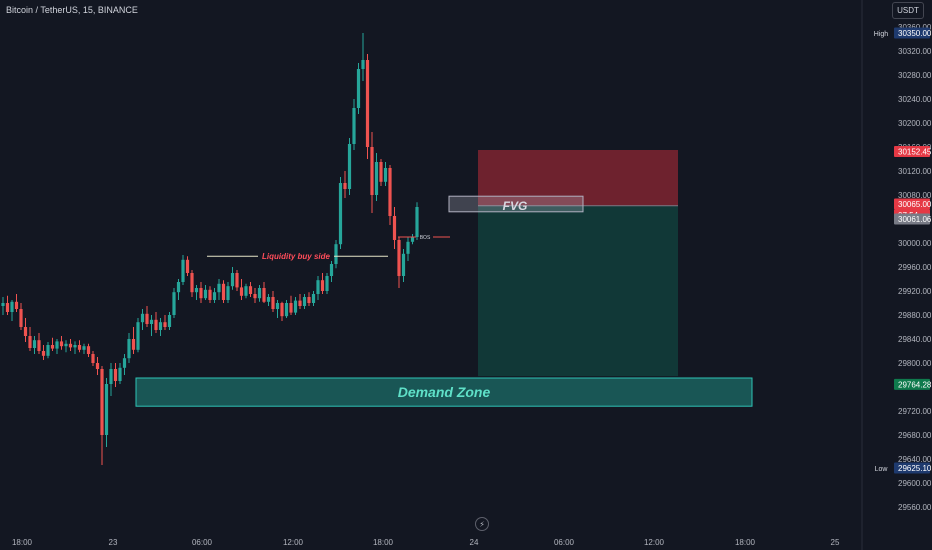 This screenshot has height=550, width=932. What do you see at coordinates (482, 524) in the screenshot?
I see `lightning-icon: ⚡` at bounding box center [482, 524].